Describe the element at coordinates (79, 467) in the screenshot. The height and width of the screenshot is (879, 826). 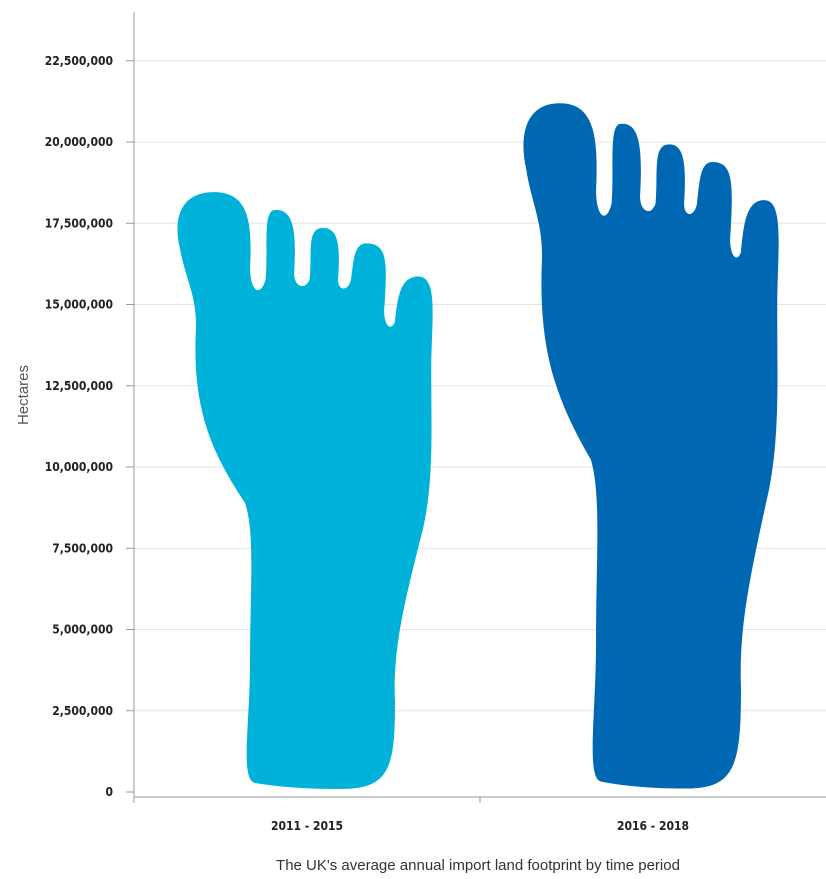
I see `y-tick-label: 10,000,000` at that location.